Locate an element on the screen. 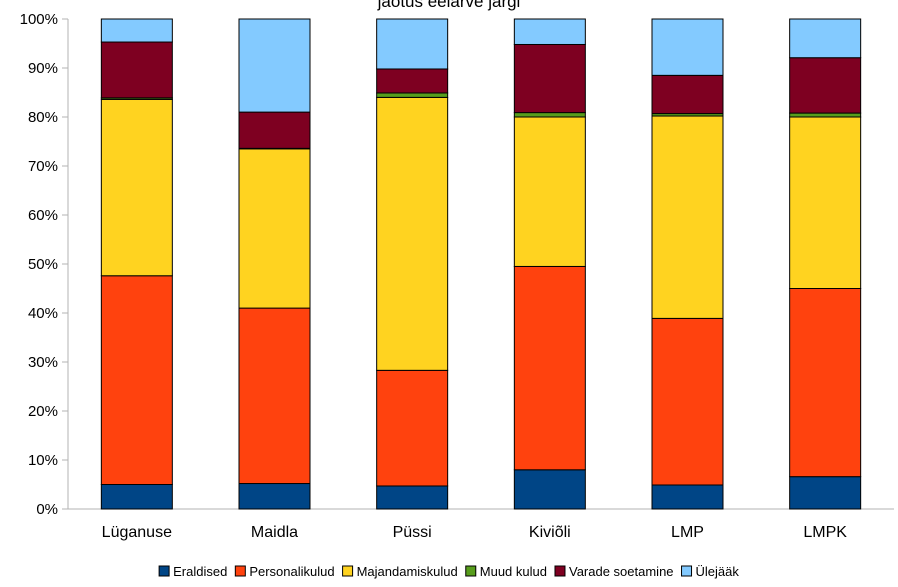 This screenshot has width=898, height=587. legend-label: Ülejääk is located at coordinates (718, 571).